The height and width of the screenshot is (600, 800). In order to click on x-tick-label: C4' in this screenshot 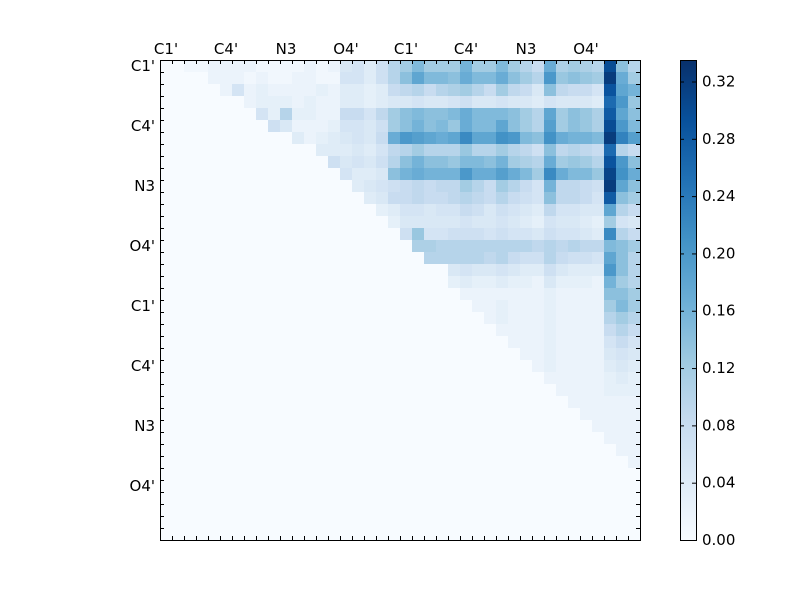, I will do `click(466, 49)`.